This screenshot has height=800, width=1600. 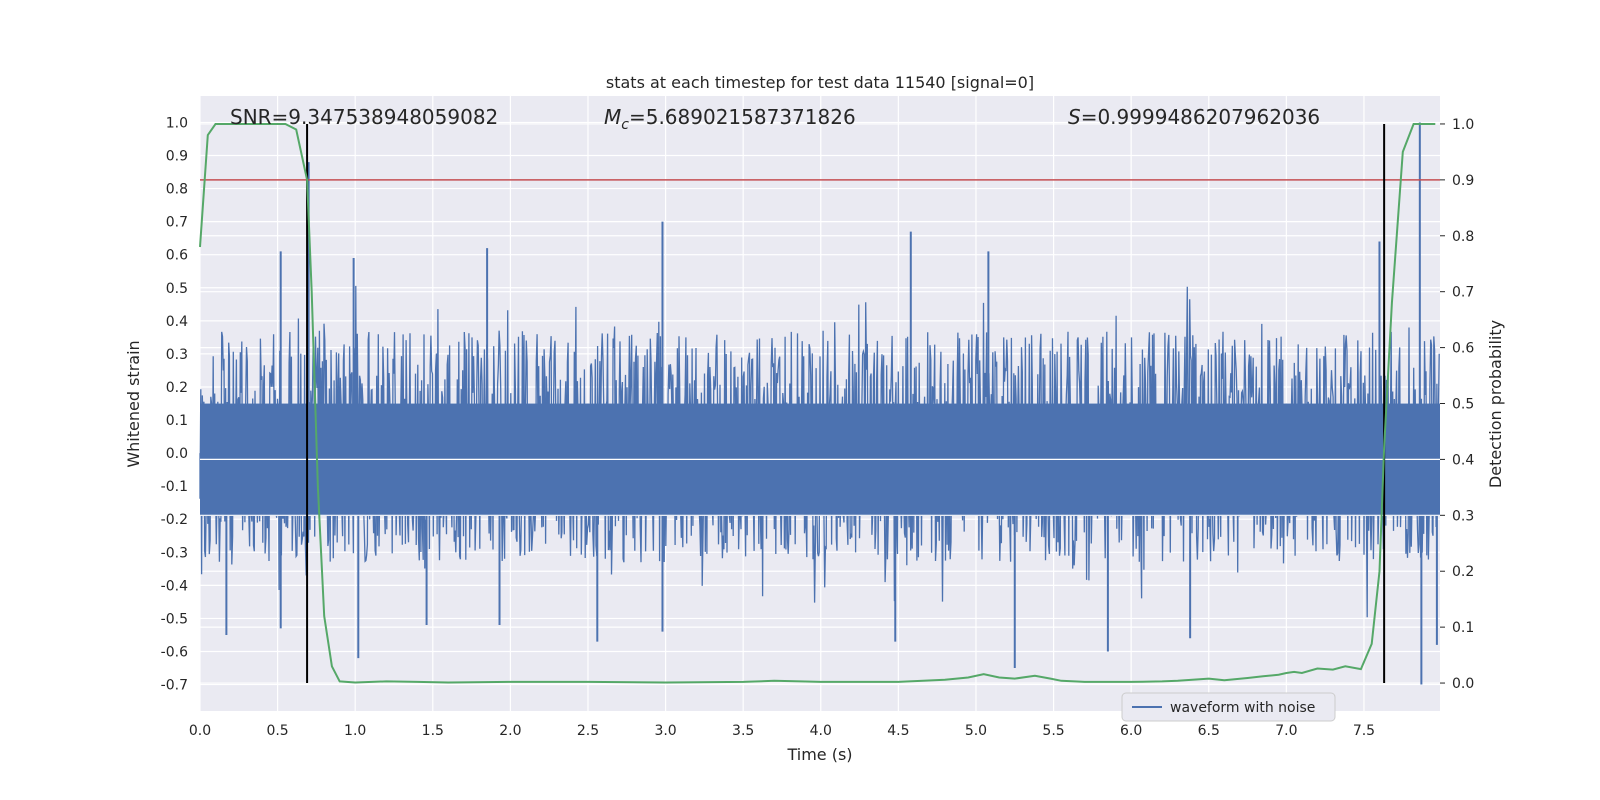 I want to click on legend: waveform with noise, so click(x=1228, y=707).